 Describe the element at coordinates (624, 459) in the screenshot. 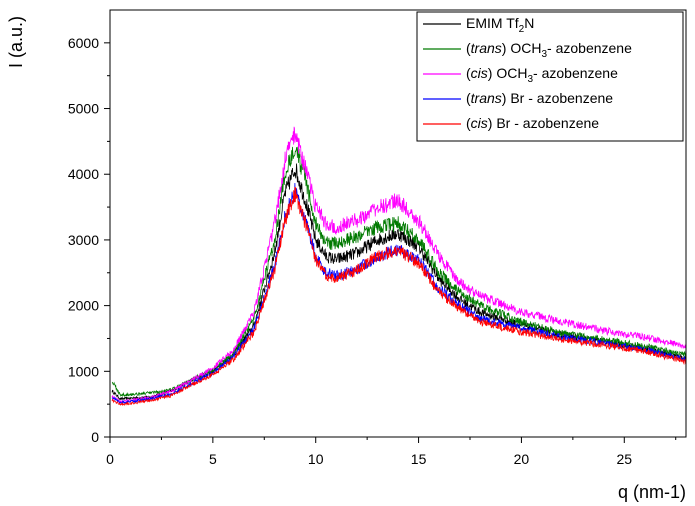

I see `x-tick-label: 25` at that location.